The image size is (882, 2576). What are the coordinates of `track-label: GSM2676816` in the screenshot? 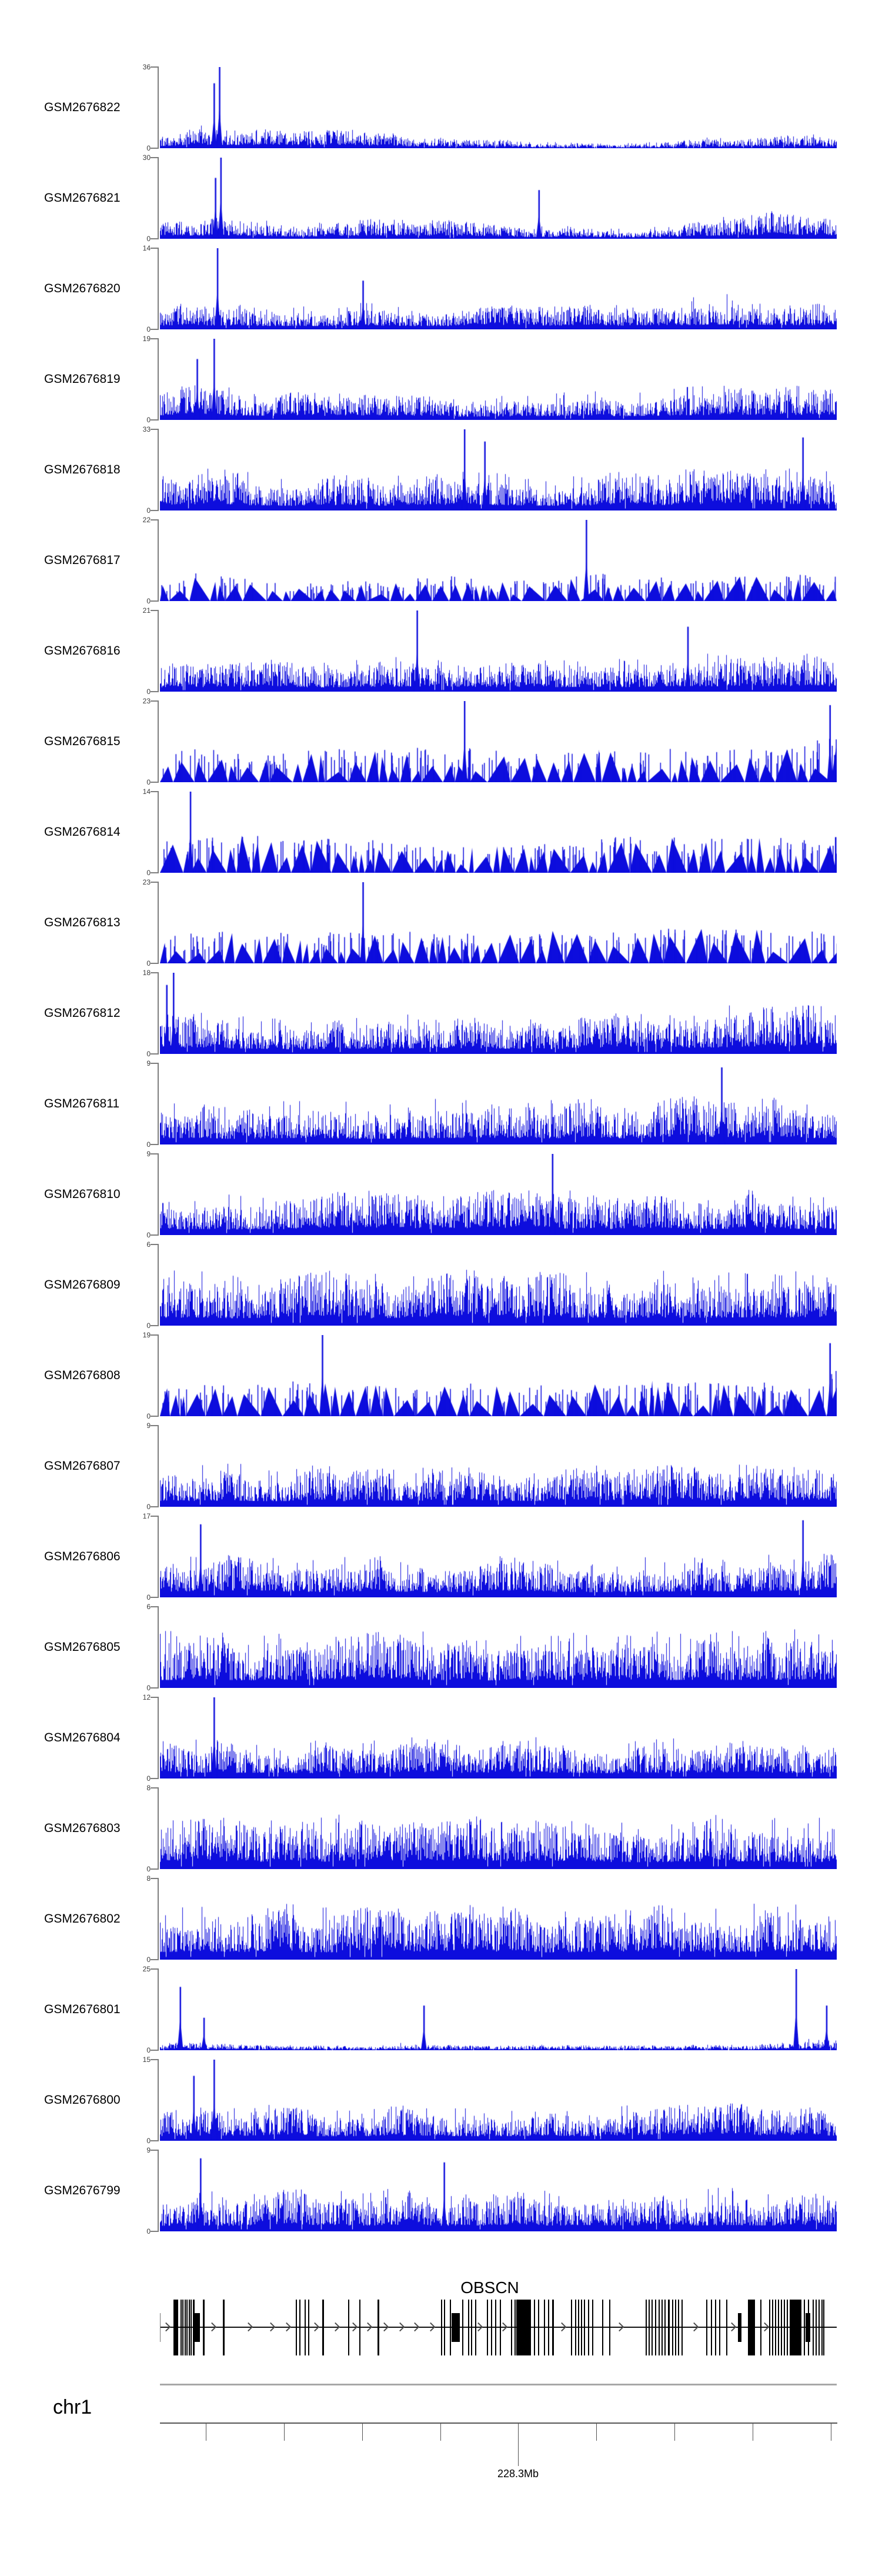 It's located at (82, 651).